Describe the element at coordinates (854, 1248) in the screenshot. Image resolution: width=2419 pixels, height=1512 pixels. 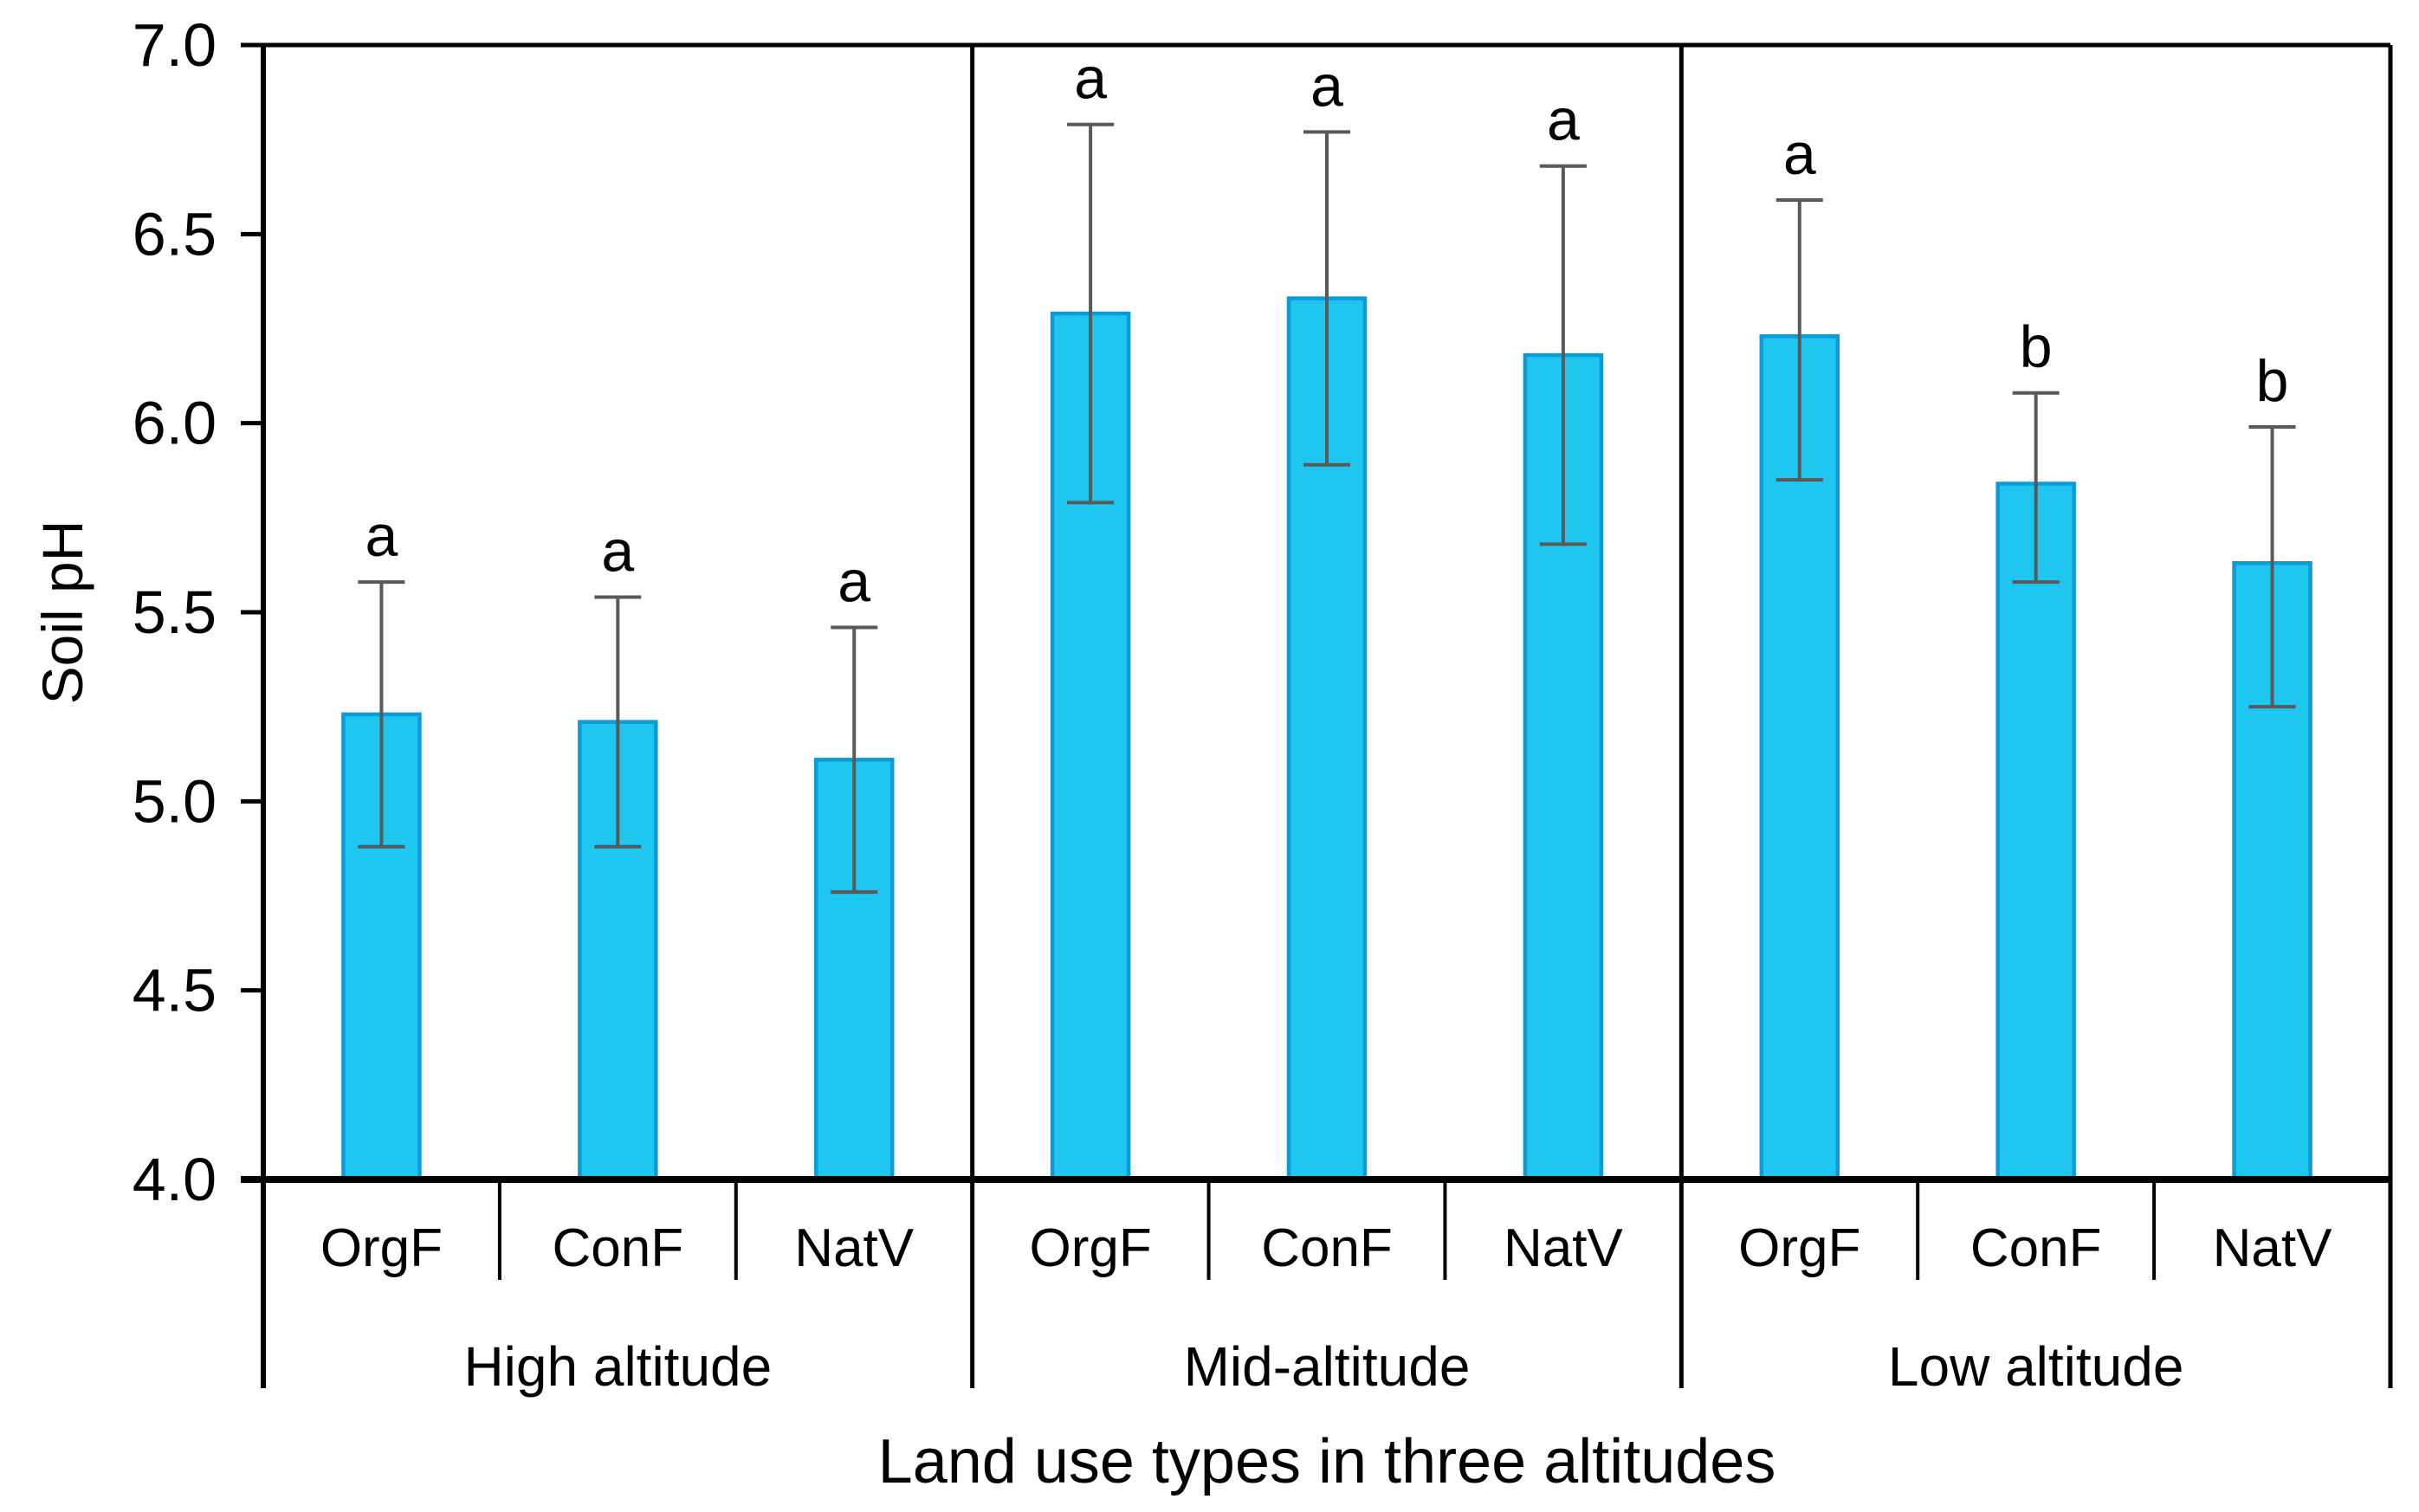
I see `category-label-high-natv: NatV` at that location.